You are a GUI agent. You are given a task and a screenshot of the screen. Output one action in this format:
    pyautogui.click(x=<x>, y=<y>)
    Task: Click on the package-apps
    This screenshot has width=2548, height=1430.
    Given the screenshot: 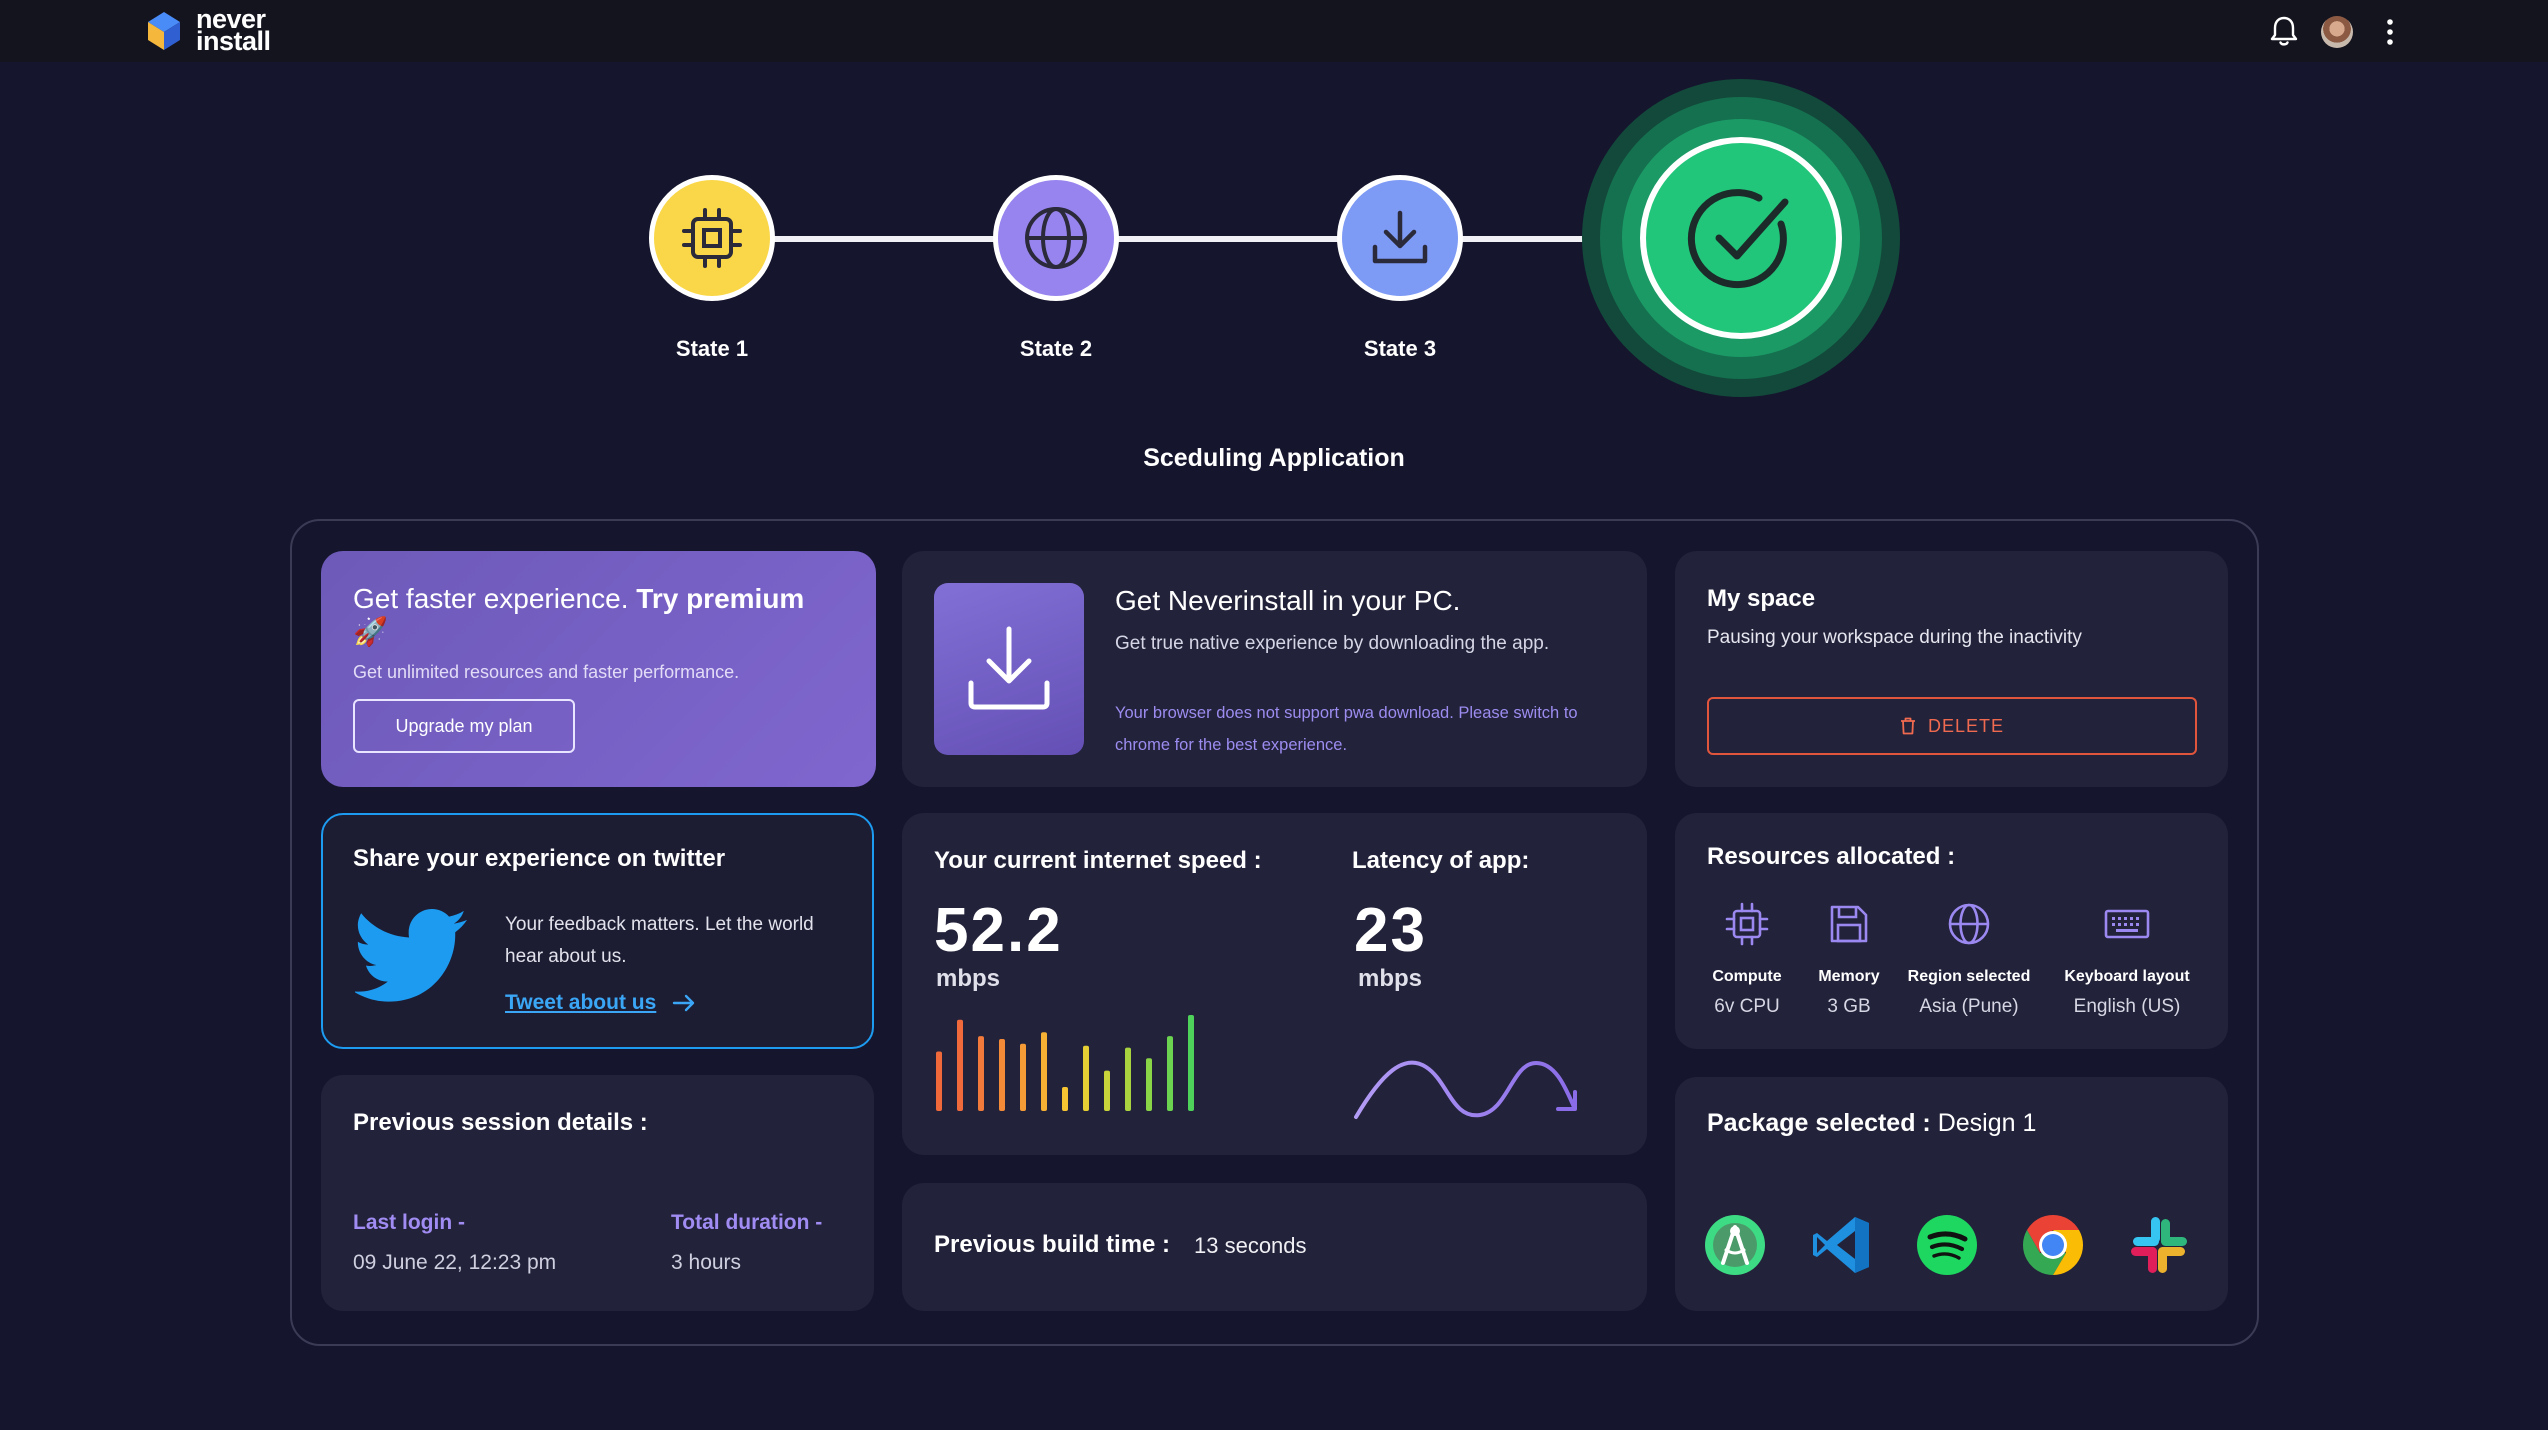 What is the action you would take?
    pyautogui.click(x=1947, y=1245)
    